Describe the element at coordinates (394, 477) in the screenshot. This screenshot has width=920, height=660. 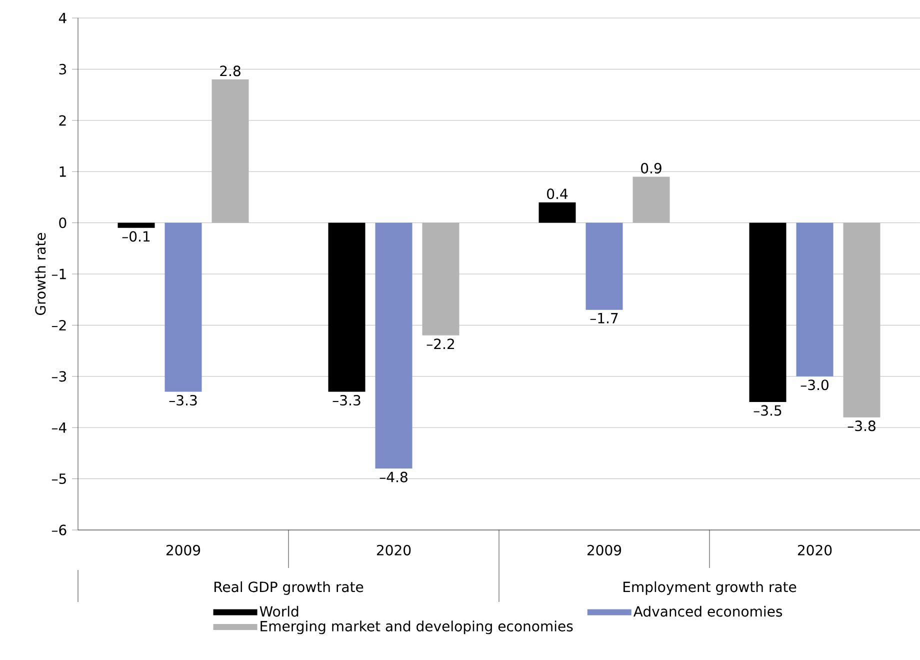
I see `data-label: –4.8` at that location.